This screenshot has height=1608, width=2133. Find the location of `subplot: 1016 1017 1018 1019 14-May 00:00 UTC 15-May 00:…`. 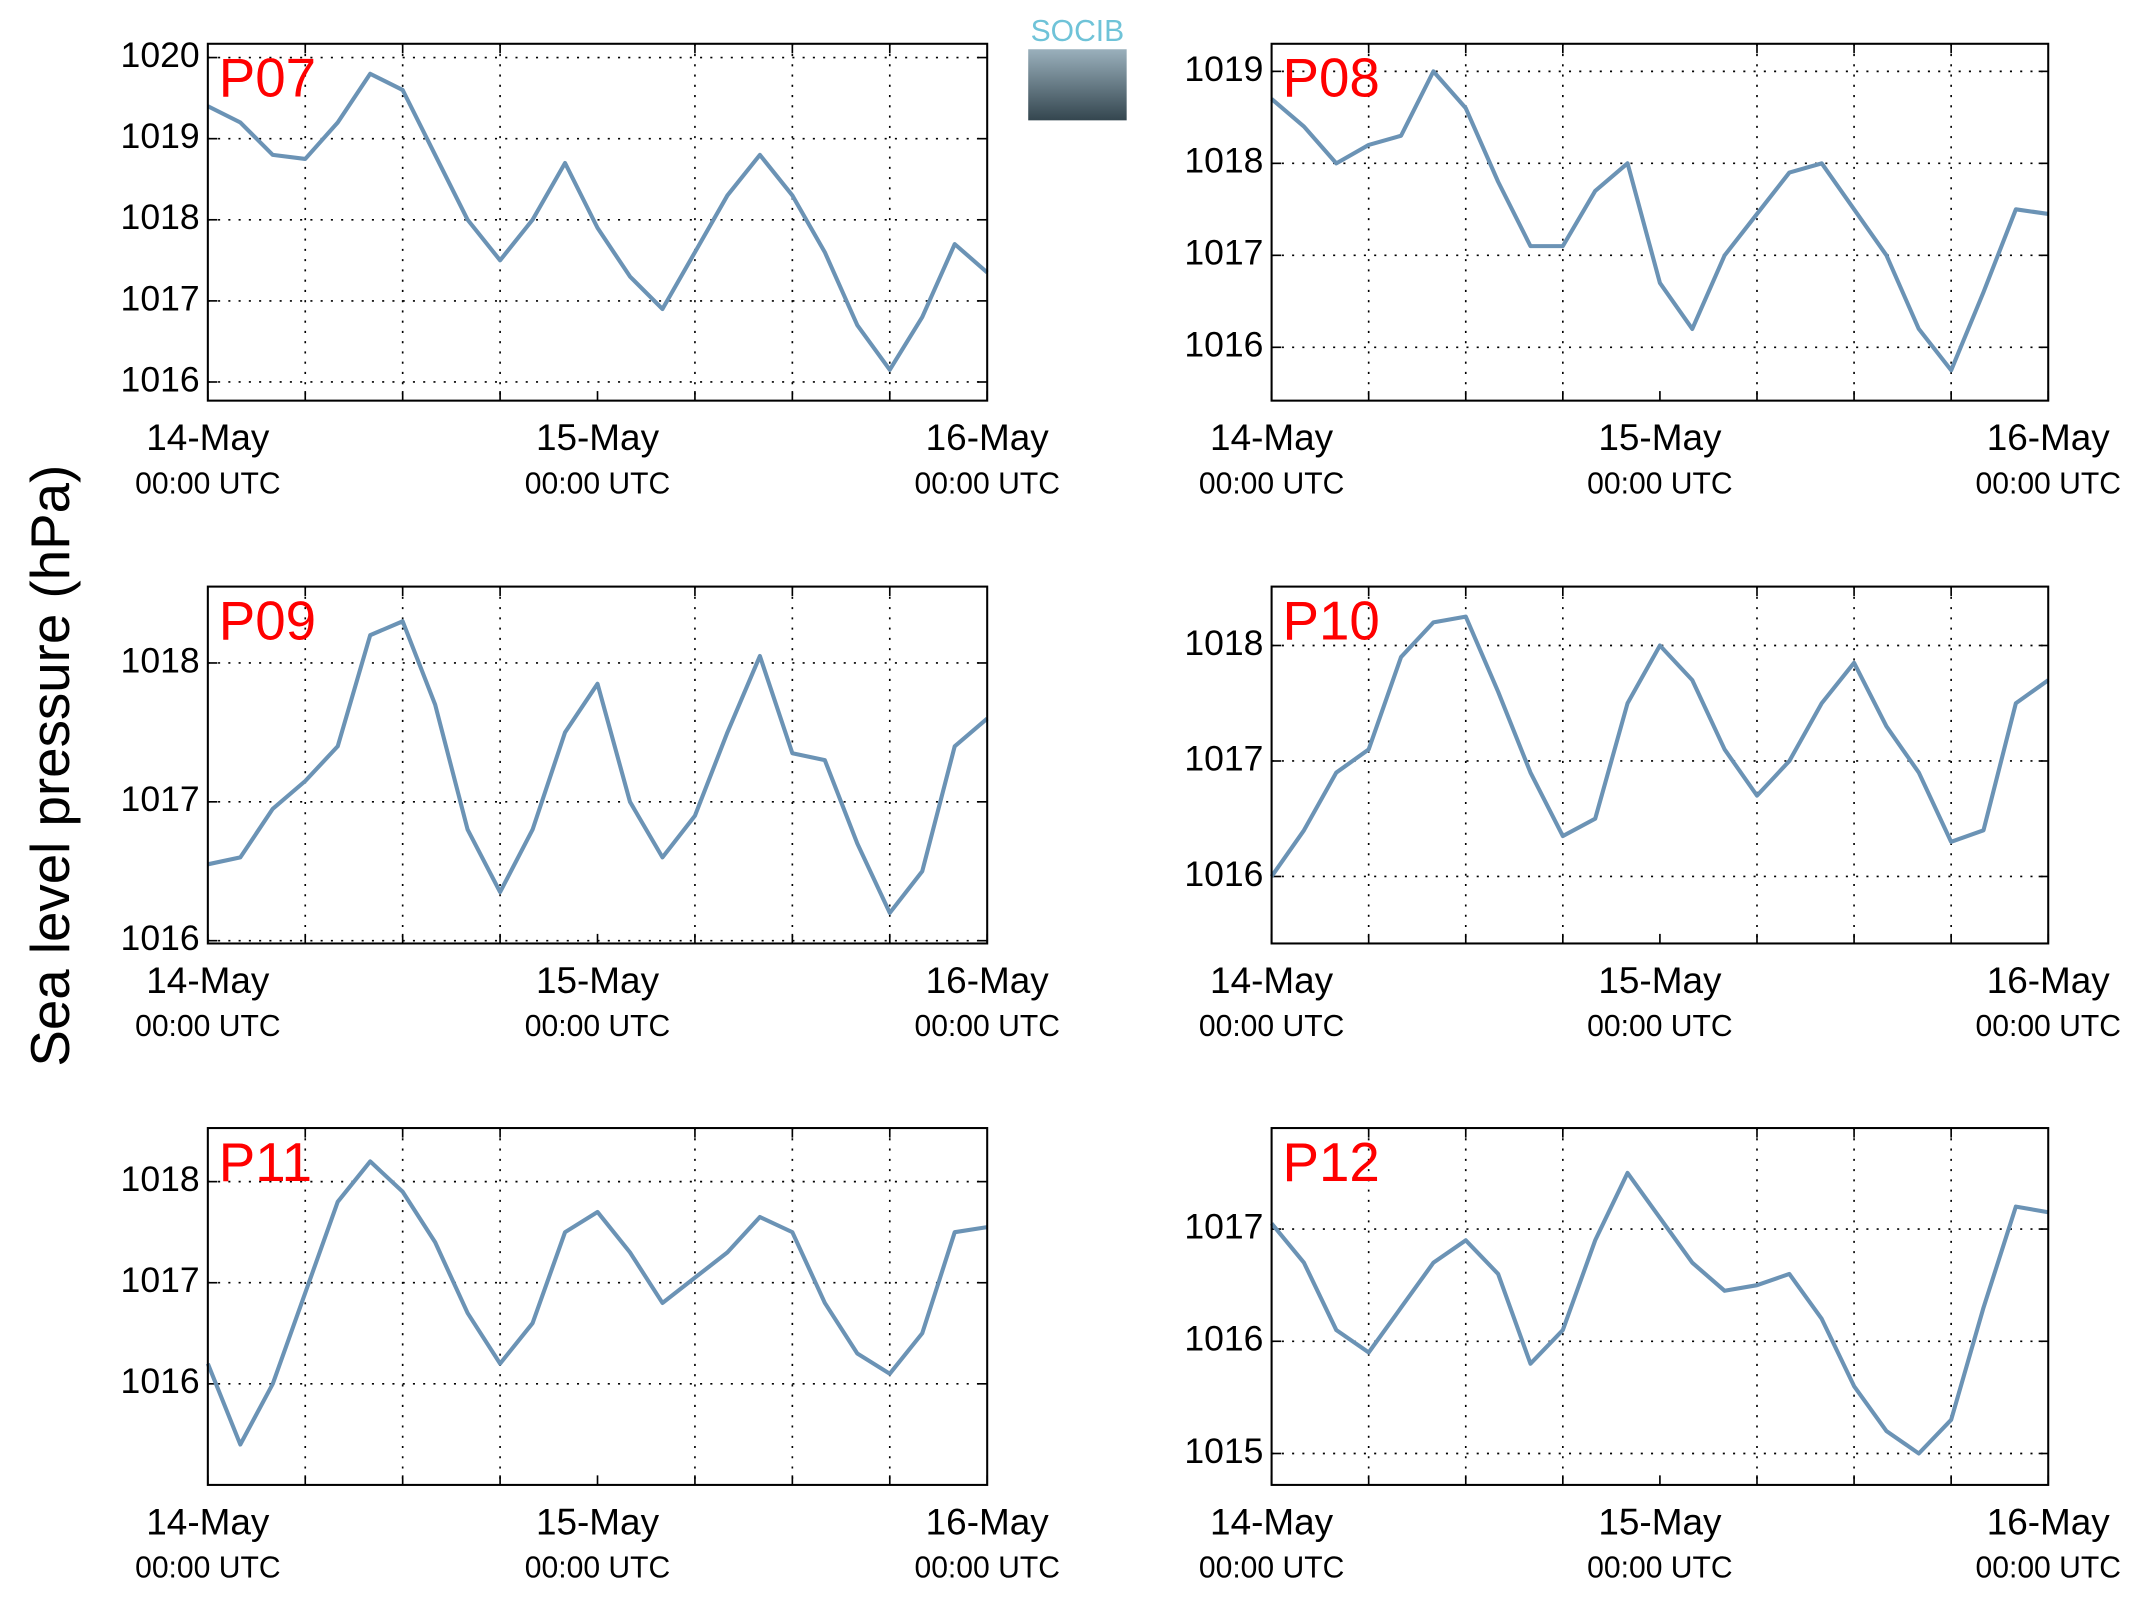

subplot: 1016 1017 1018 1019 14-May 00:00 UTC 15-May 00:… is located at coordinates (1652, 271).